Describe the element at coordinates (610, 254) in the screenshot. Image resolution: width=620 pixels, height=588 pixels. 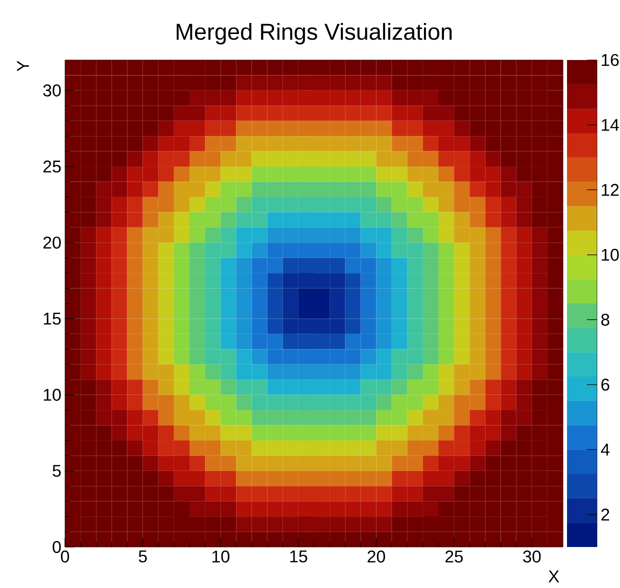
I see `color-bar-label: 10` at that location.